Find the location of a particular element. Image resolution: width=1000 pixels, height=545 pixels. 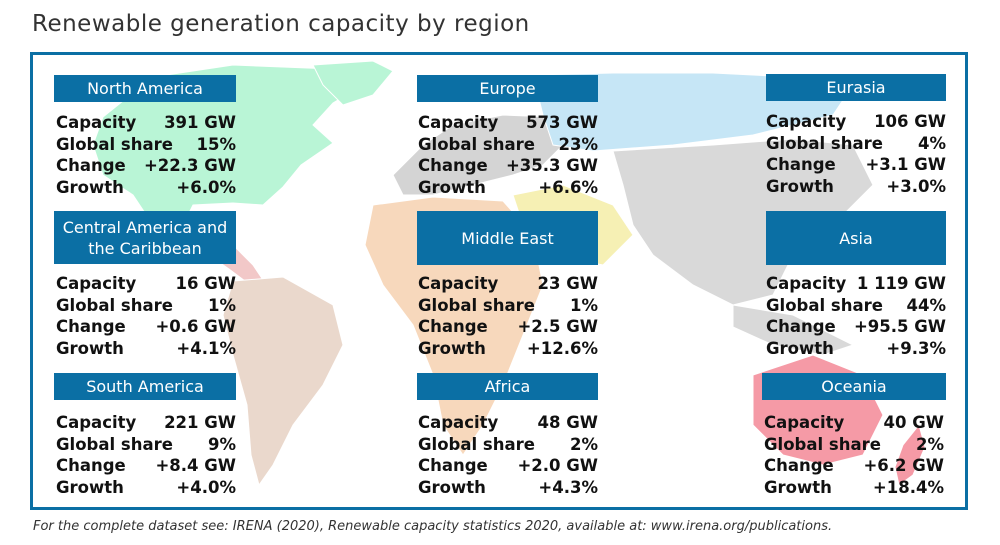

new-zealand-shape is located at coordinates (910, 454).